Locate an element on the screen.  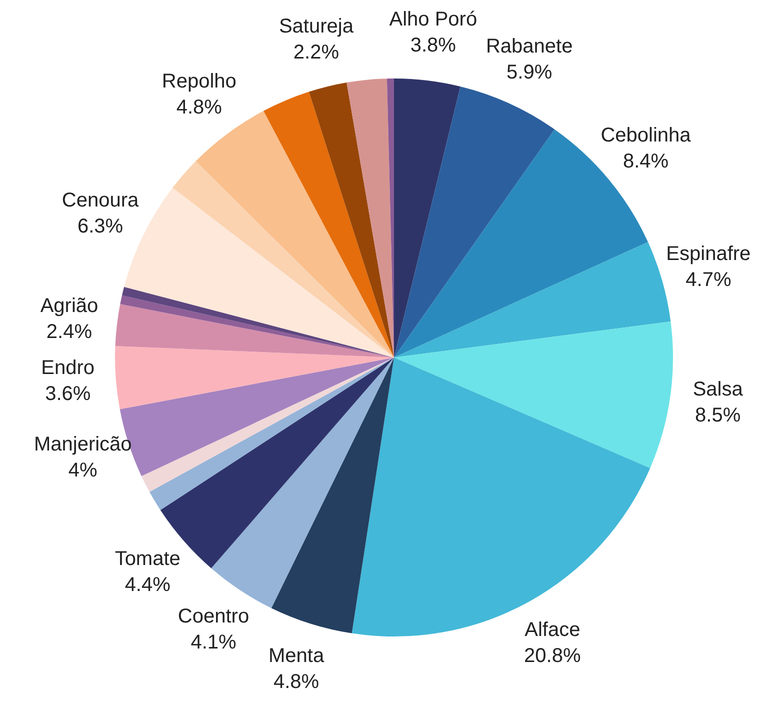
data-label: 2.4% is located at coordinates (69, 331).